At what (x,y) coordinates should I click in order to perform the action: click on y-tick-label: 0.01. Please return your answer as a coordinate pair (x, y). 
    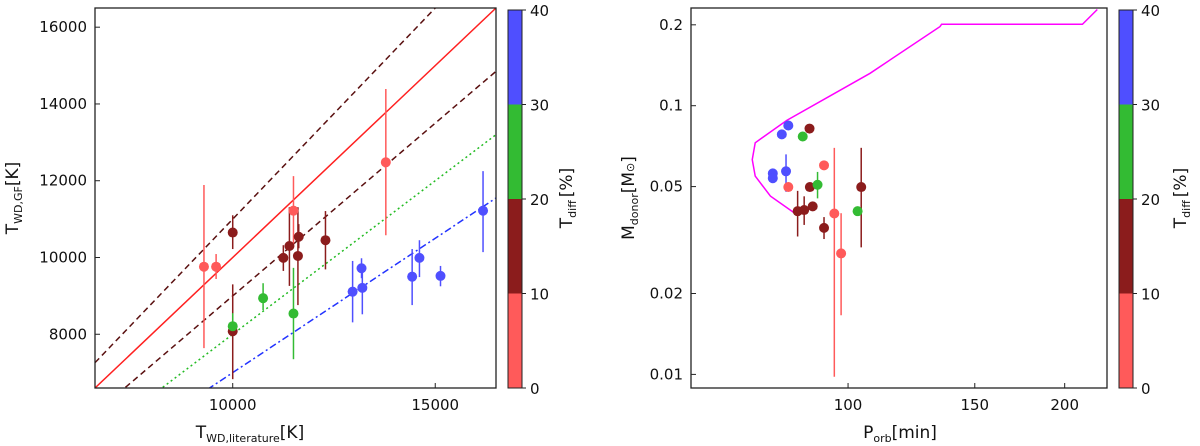
    Looking at the image, I should click on (666, 374).